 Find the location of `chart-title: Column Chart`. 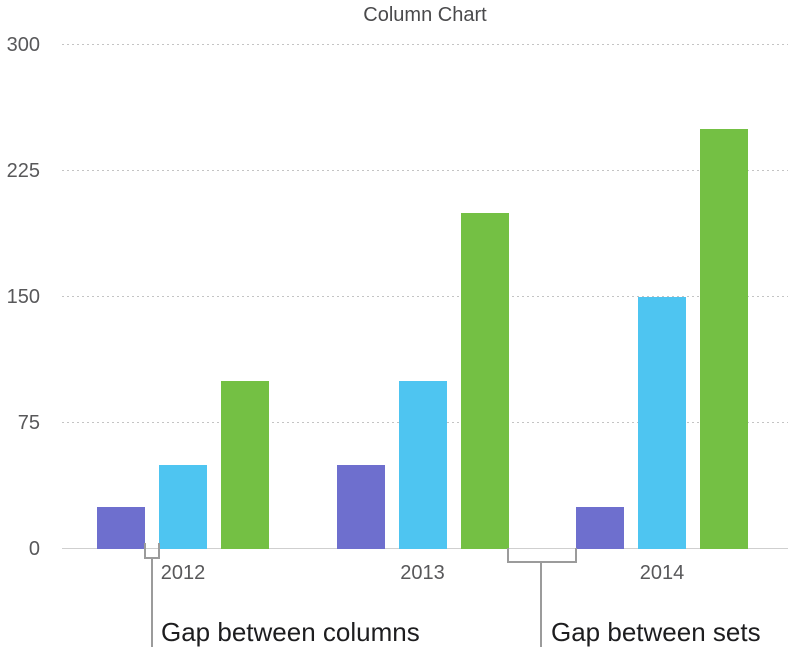

chart-title: Column Chart is located at coordinates (425, 15).